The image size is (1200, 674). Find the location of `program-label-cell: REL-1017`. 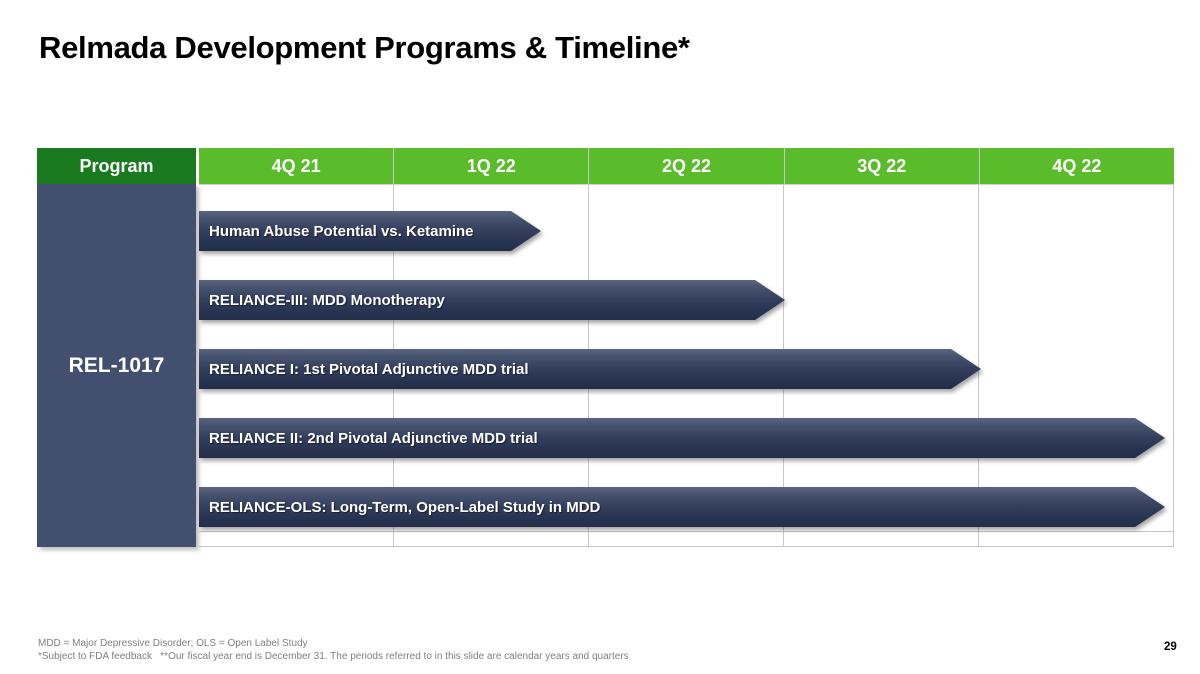

program-label-cell: REL-1017 is located at coordinates (116, 365).